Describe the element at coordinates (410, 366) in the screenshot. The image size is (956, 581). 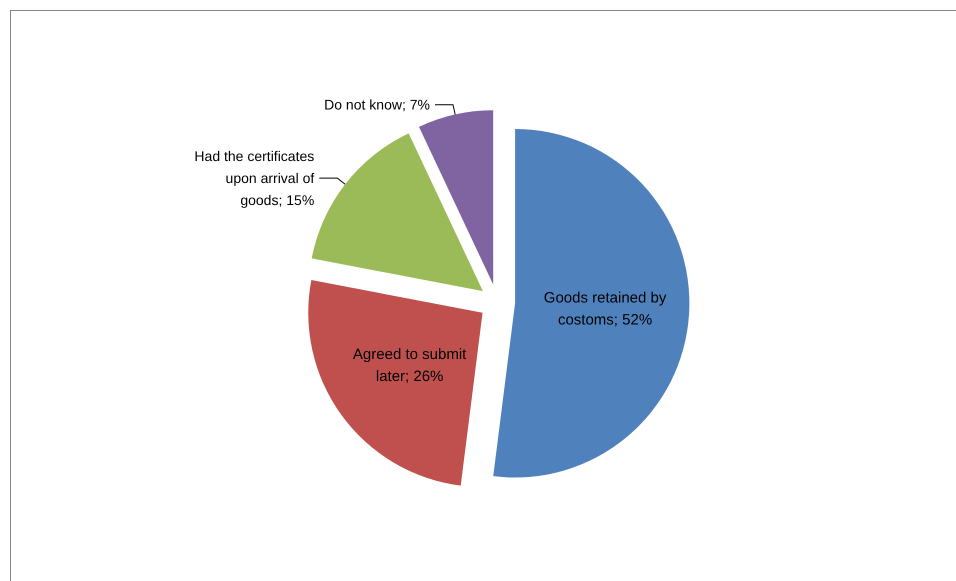
I see `slice-label: Agreed to submit later; 26%` at that location.